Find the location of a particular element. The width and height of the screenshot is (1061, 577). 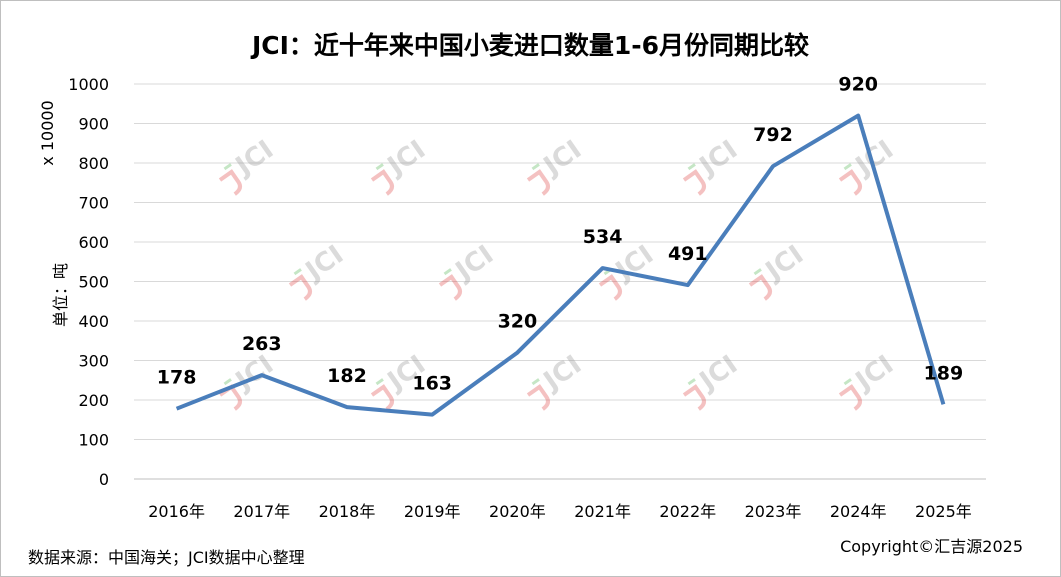

data-label: 320 is located at coordinates (518, 322).